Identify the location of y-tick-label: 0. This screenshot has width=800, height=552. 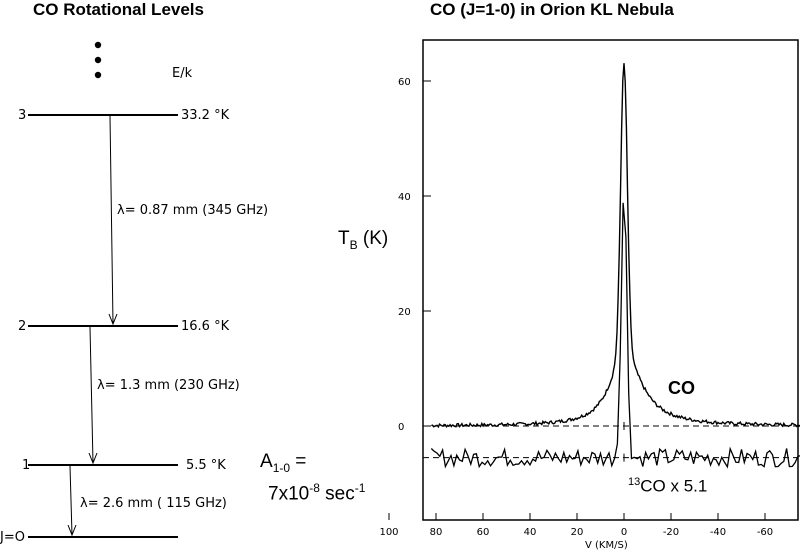
(401, 427).